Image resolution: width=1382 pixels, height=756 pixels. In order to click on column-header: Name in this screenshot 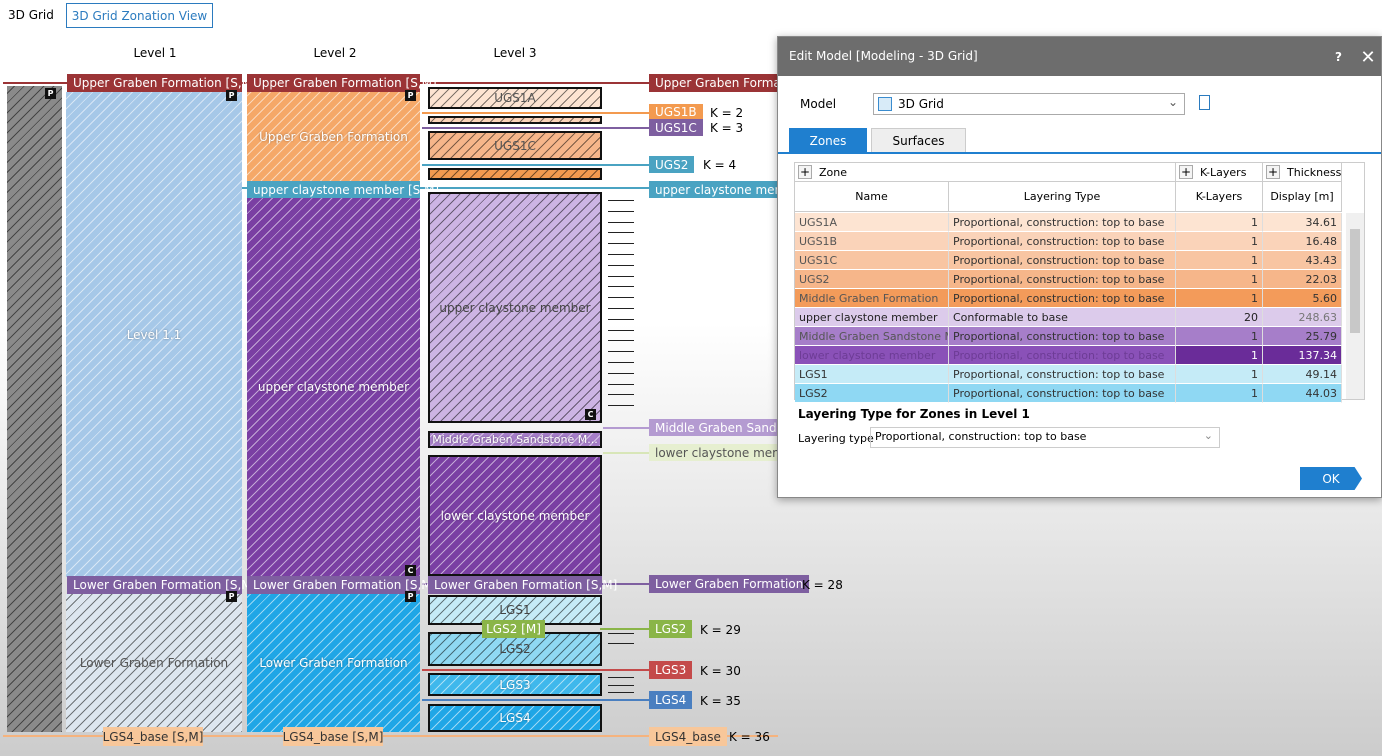, I will do `click(872, 197)`.